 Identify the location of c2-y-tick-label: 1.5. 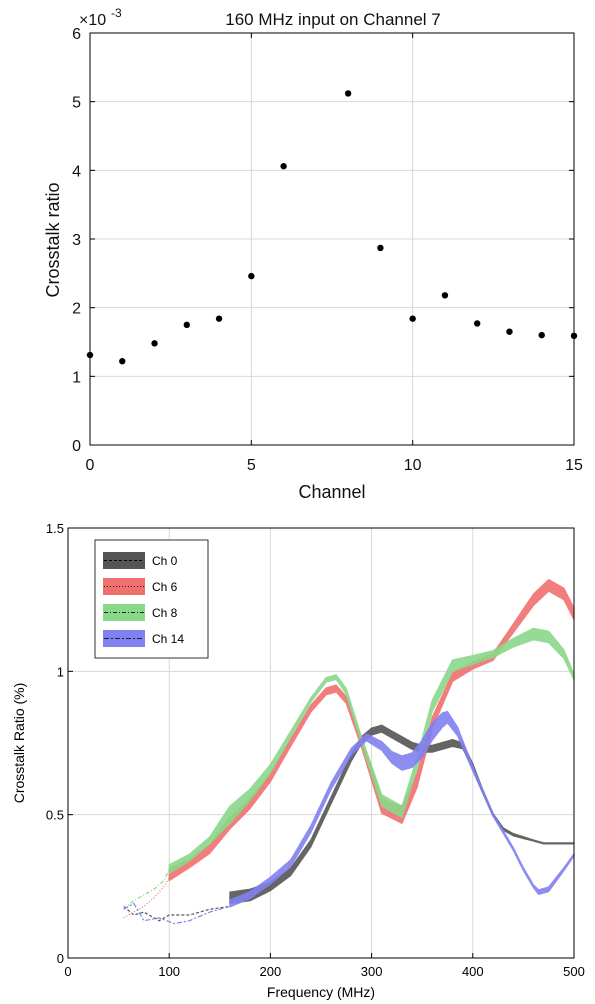
(55, 528).